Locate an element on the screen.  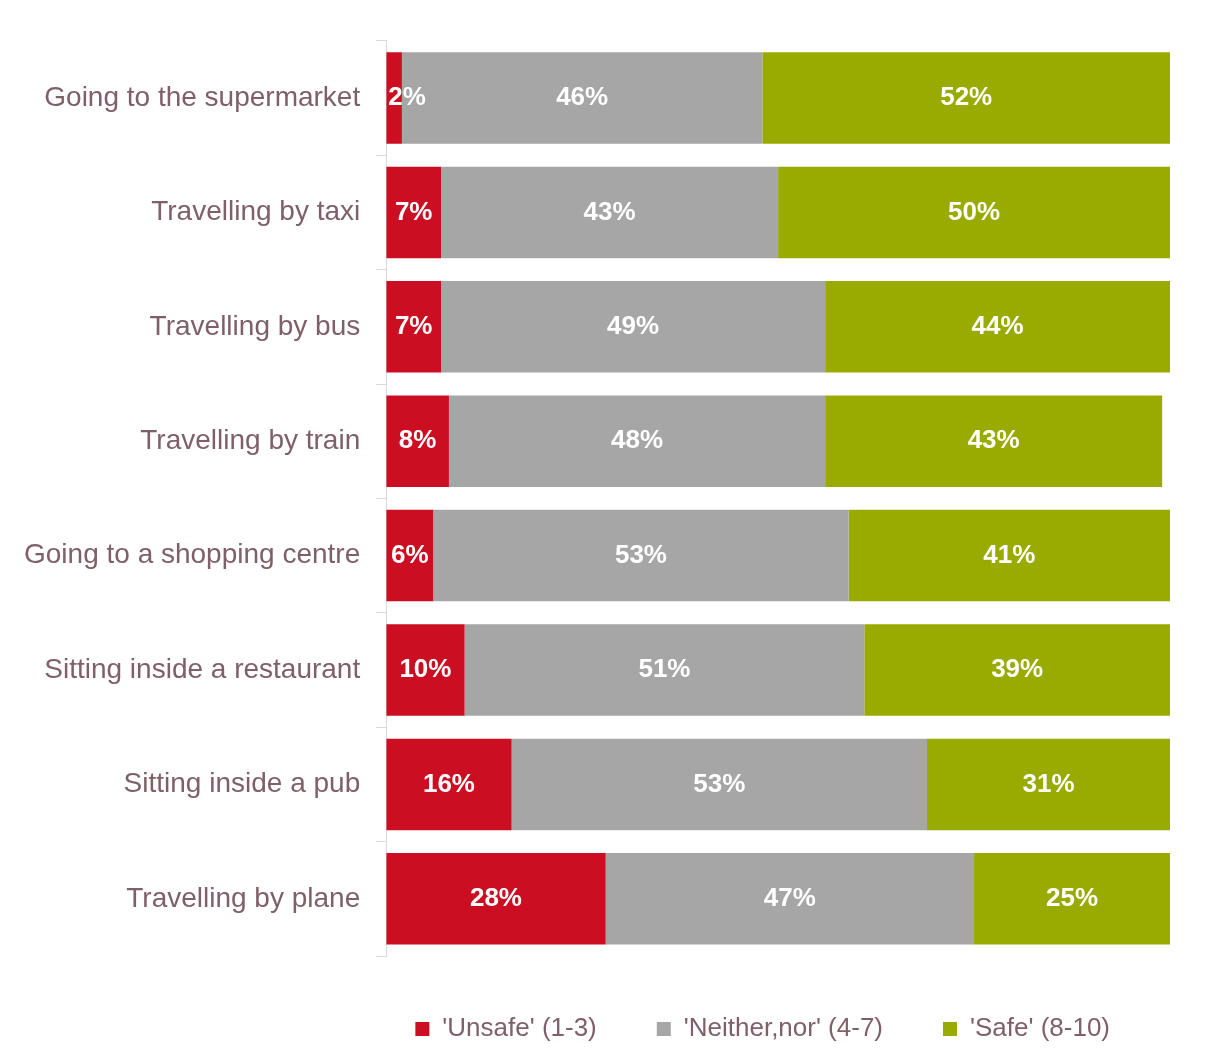
data-label: 41% is located at coordinates (1009, 553).